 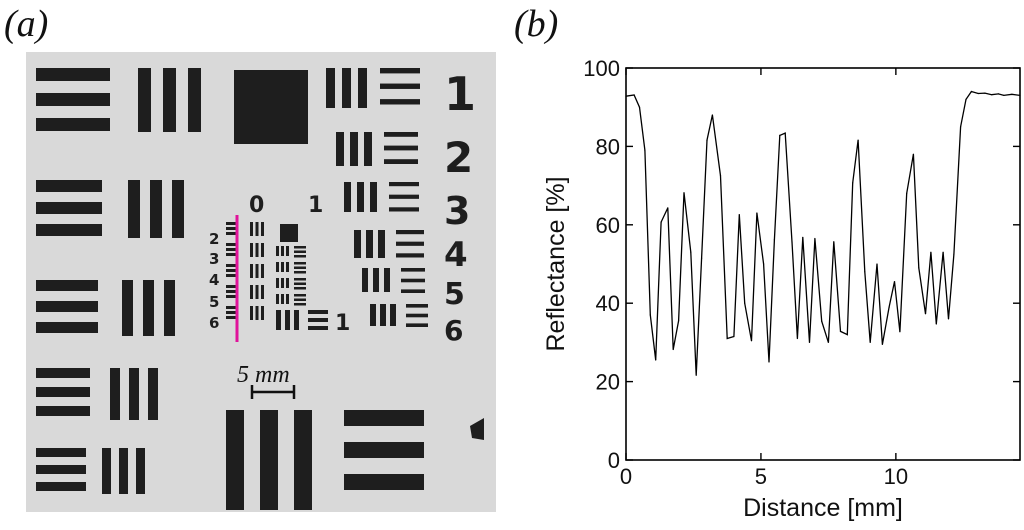 I want to click on right-v-4-bar, so click(x=357, y=244).